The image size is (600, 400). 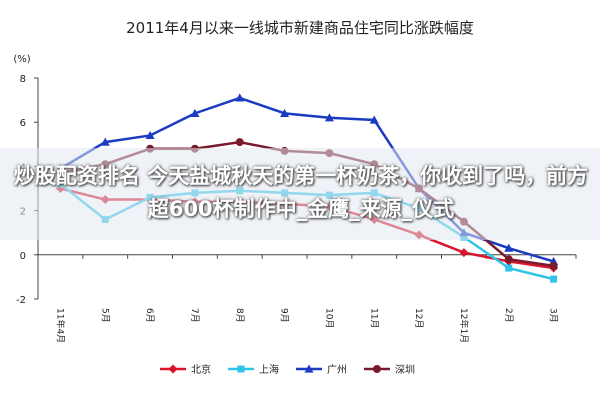 What do you see at coordinates (104, 315) in the screenshot?
I see `x-tick-label: 5月` at bounding box center [104, 315].